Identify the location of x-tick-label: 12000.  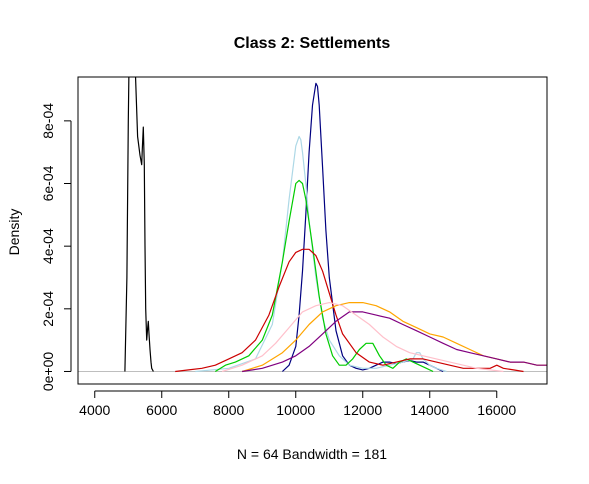
(362, 410).